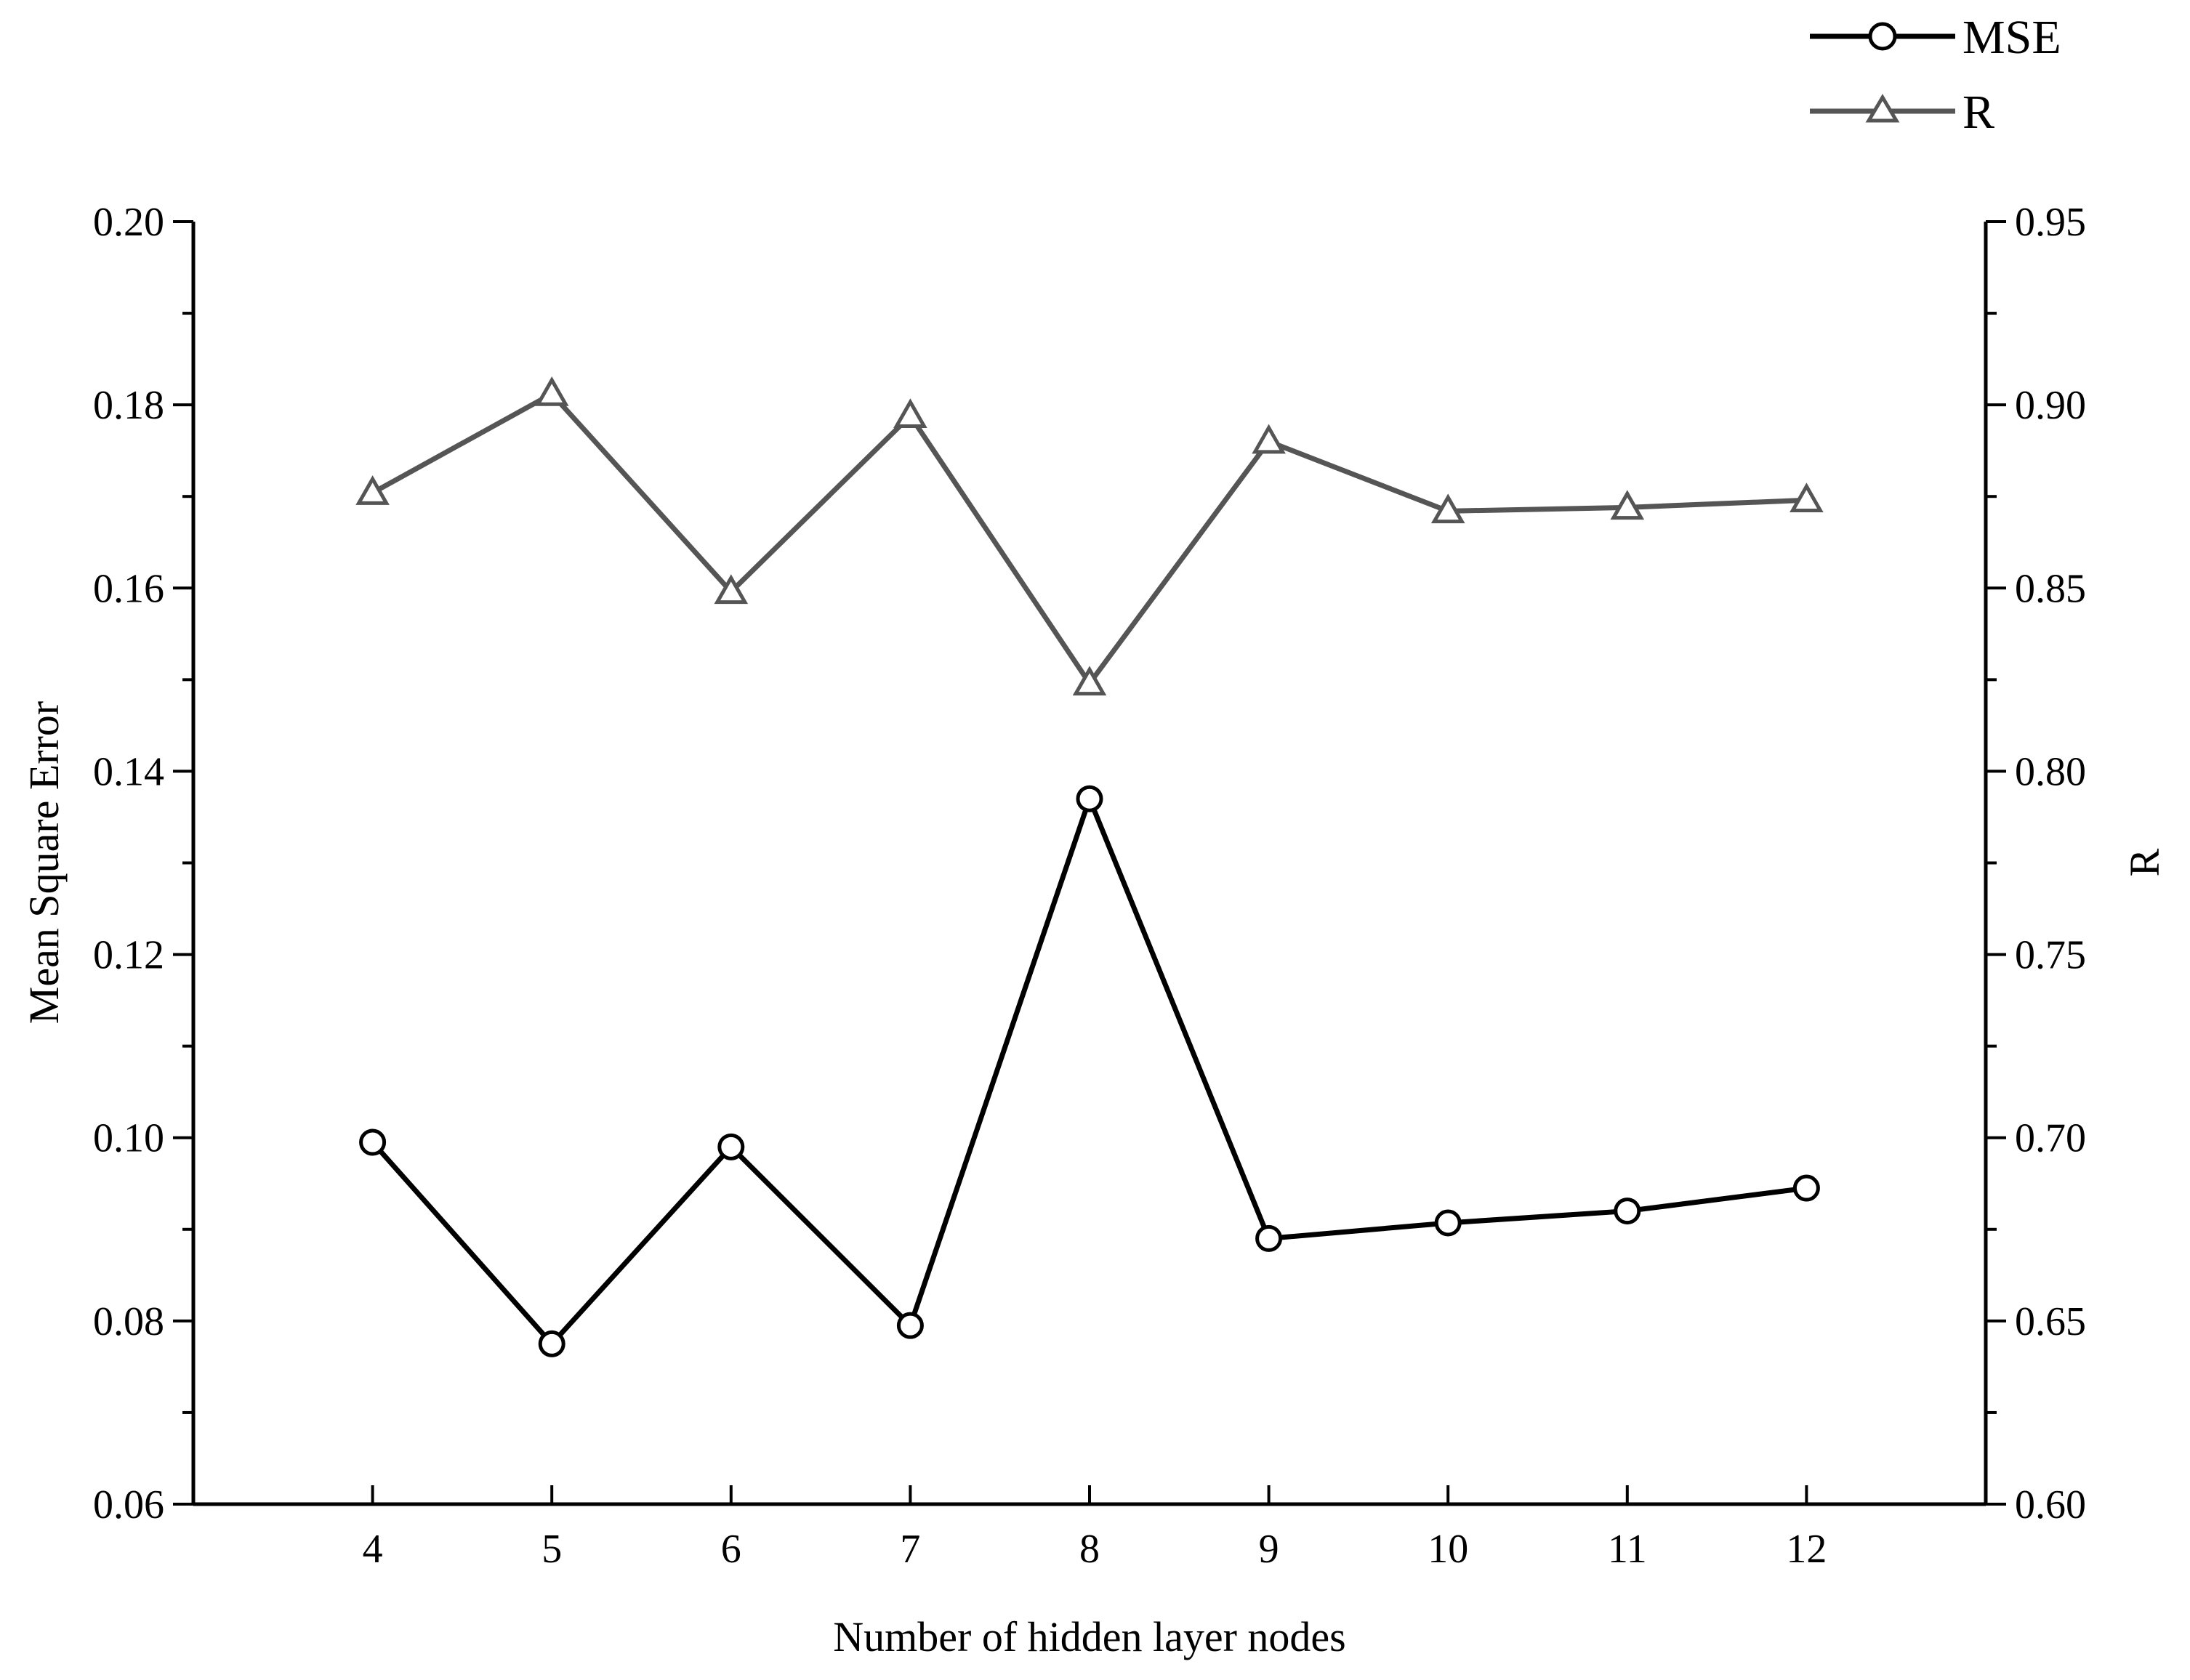 Image resolution: width=2190 pixels, height=1680 pixels. What do you see at coordinates (1978, 113) in the screenshot?
I see `legend-label-r: R` at bounding box center [1978, 113].